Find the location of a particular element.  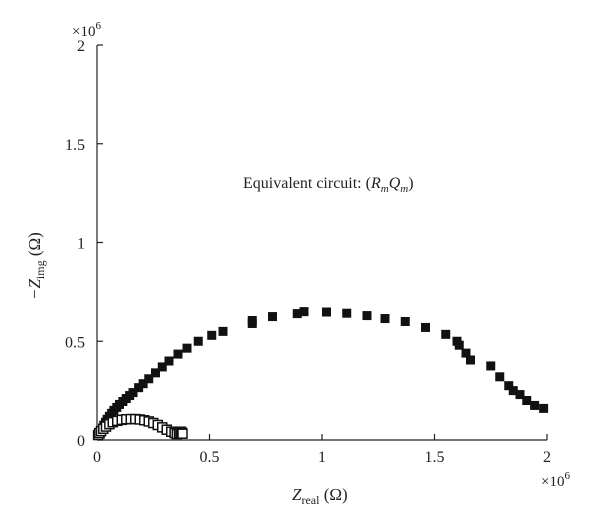

annotation-r-sub: m is located at coordinates (385, 189).